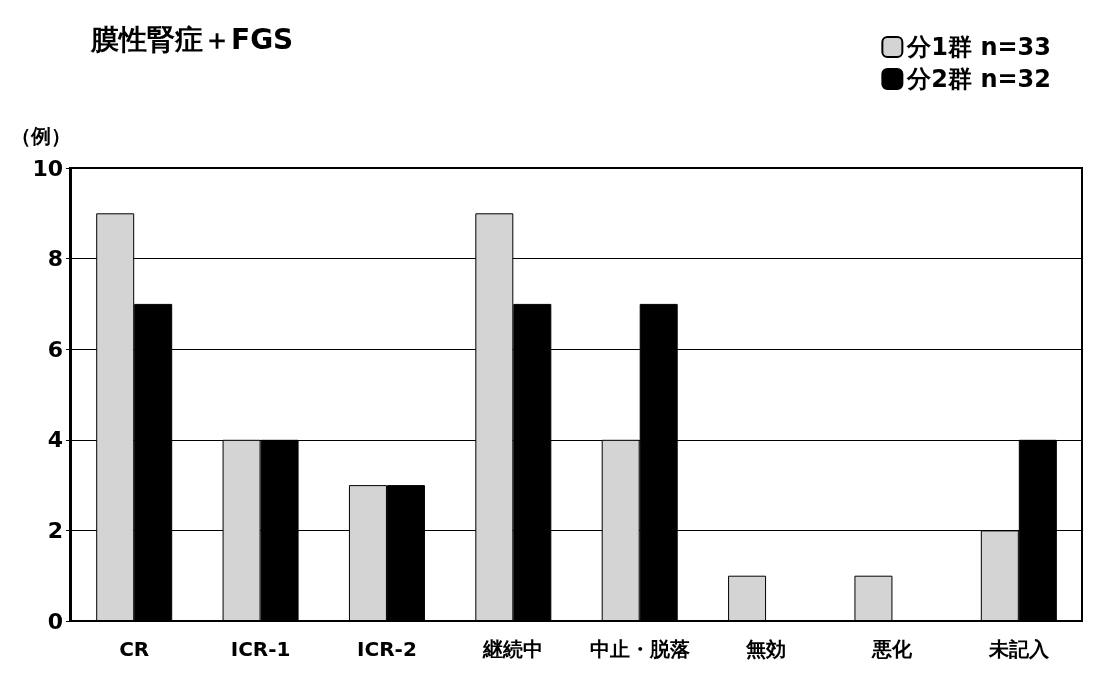 This screenshot has height=681, width=1104. What do you see at coordinates (41, 136) in the screenshot?
I see `y-axis-title: （例）` at bounding box center [41, 136].